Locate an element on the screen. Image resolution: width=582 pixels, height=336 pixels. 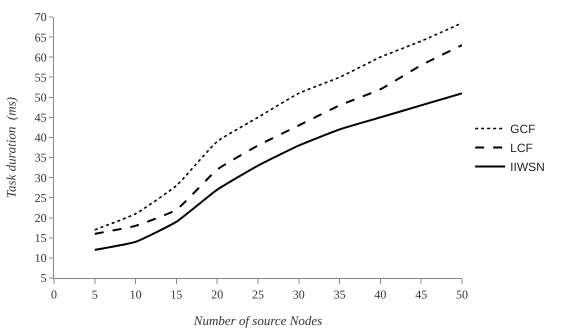
x-tick-label: 0 is located at coordinates (54, 294).